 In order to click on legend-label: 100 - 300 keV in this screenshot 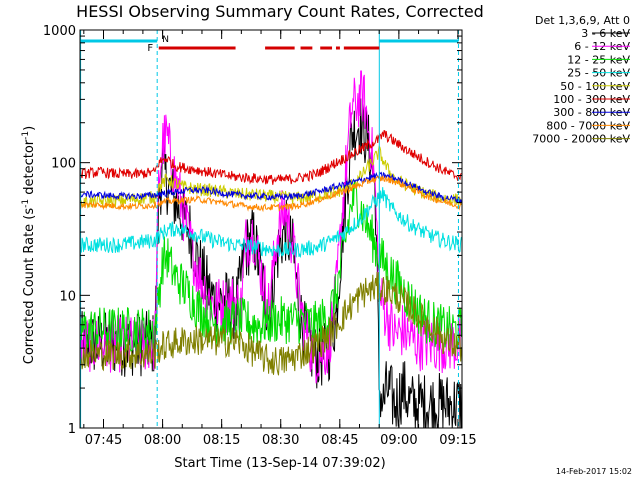, I will do `click(591, 99)`.